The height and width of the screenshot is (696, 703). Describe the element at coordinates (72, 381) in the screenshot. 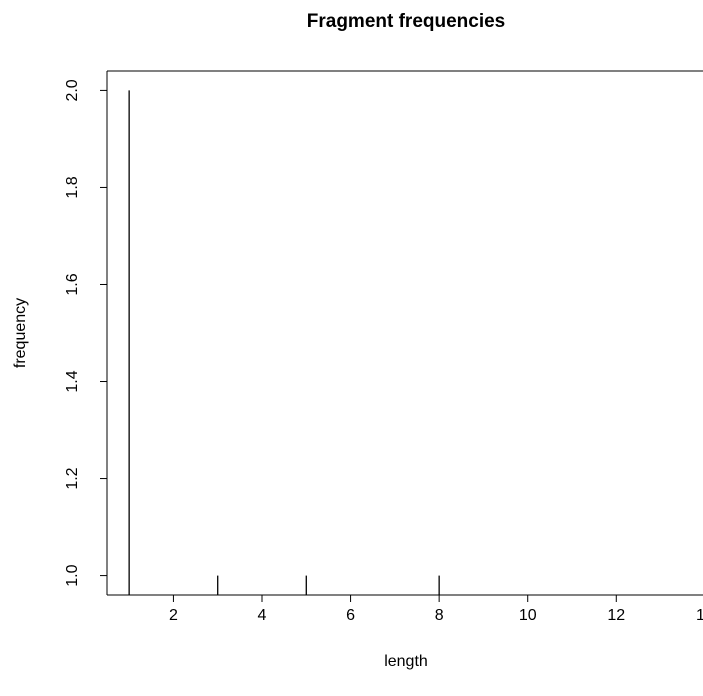

I see `y-tick-label: 1.4` at that location.